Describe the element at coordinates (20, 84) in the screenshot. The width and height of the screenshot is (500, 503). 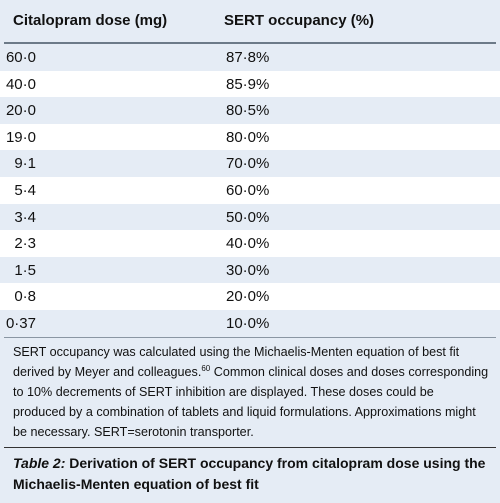
I see `dose-cell: 40·0` at that location.